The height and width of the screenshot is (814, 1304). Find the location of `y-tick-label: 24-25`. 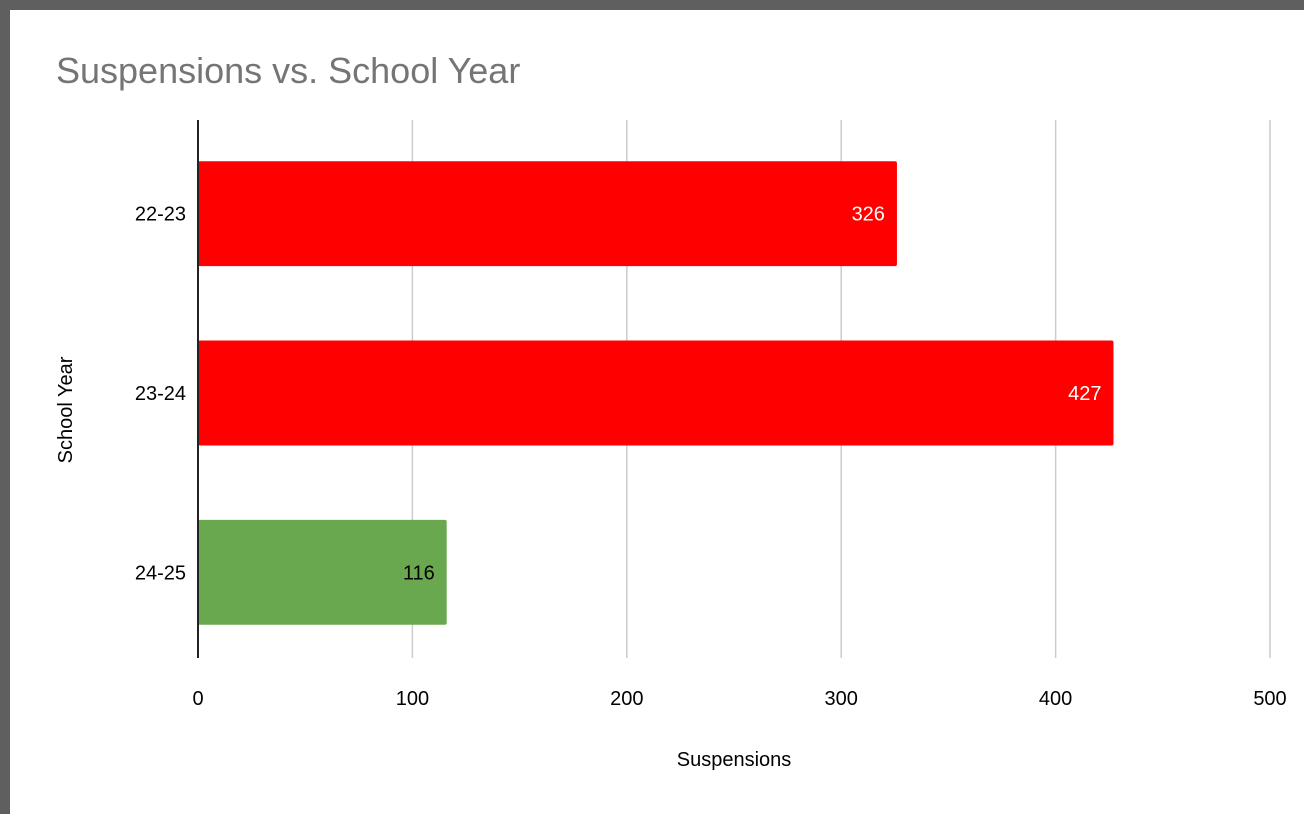

y-tick-label: 24-25 is located at coordinates (160, 573).